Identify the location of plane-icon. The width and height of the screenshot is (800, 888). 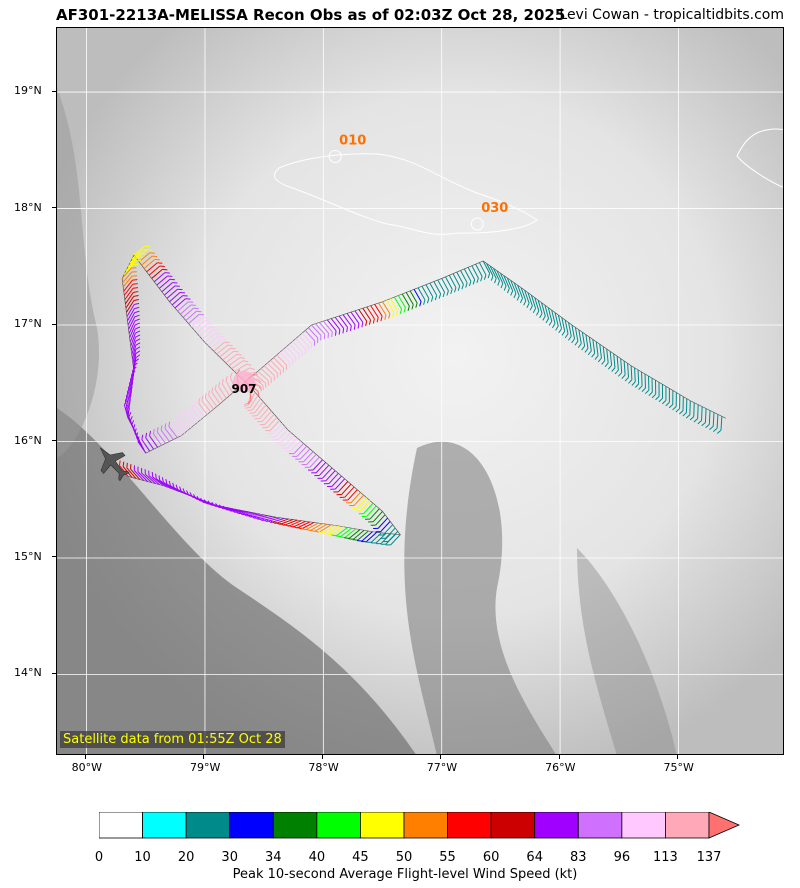
(114, 464).